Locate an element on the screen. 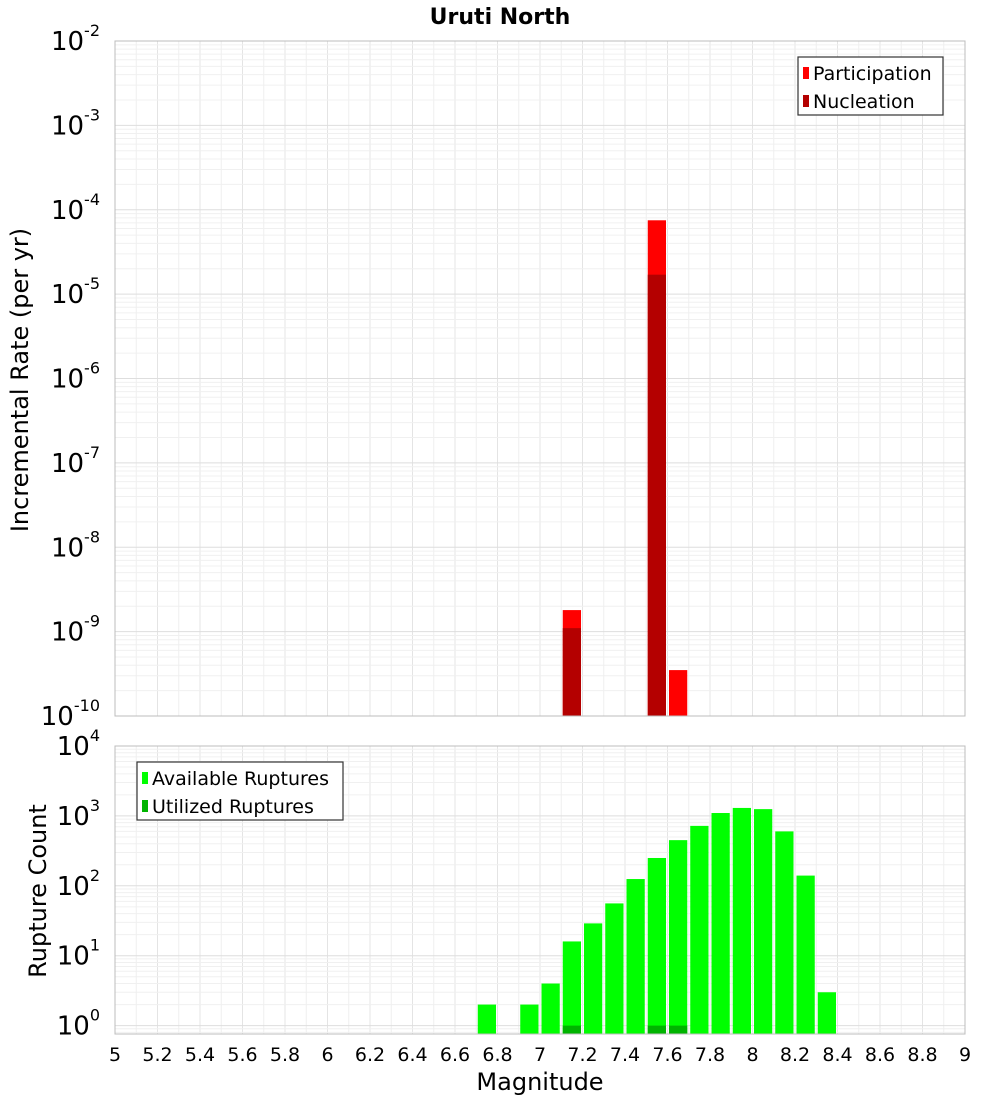  x-tick-label: 5.4 is located at coordinates (200, 1055).